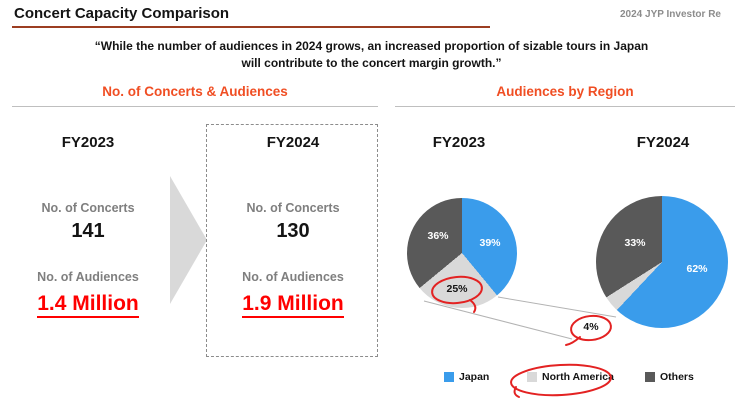 This screenshot has height=410, width=743. Describe the element at coordinates (635, 243) in the screenshot. I see `pie-fy2024-others-label: 33%` at that location.